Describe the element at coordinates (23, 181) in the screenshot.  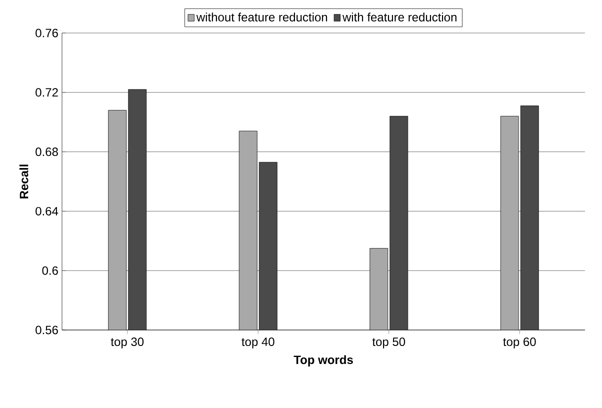
I see `y-axis-title: Recall` at that location.